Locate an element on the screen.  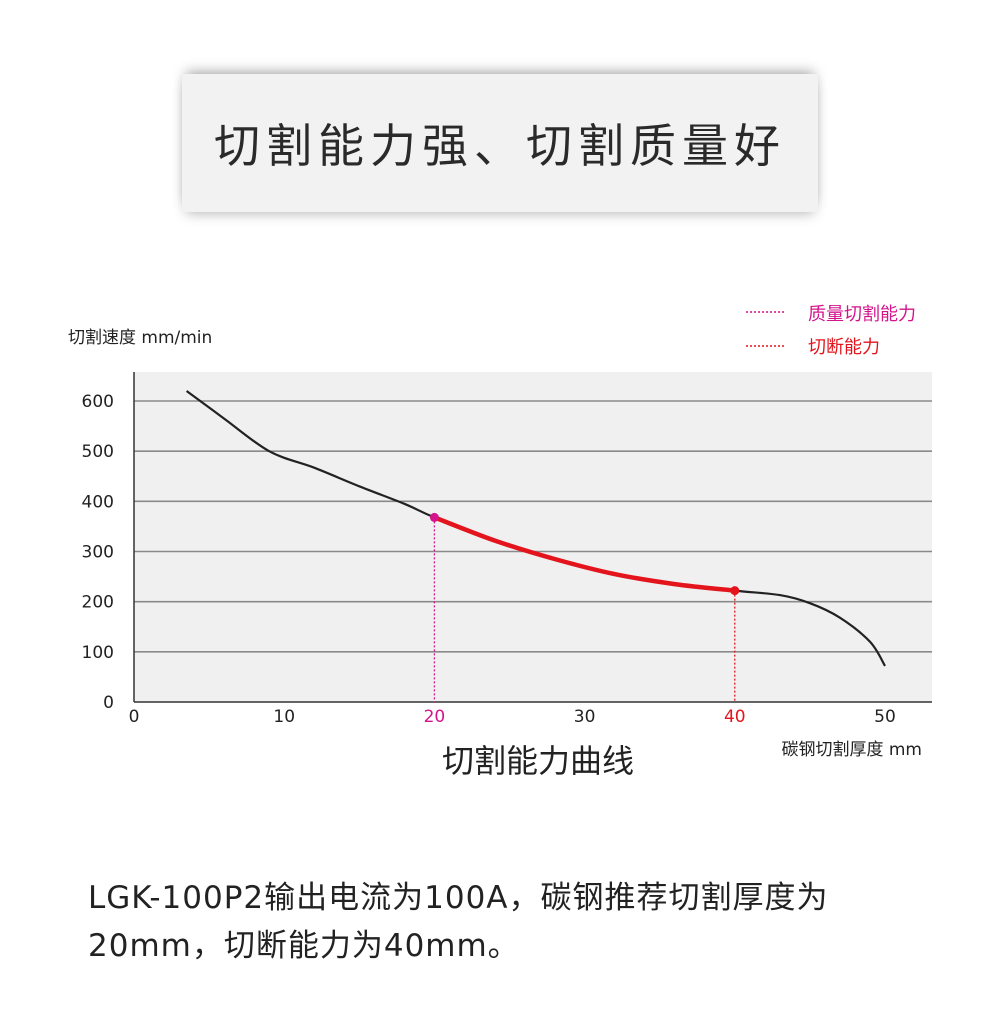
marker-guides is located at coordinates (584, 609).